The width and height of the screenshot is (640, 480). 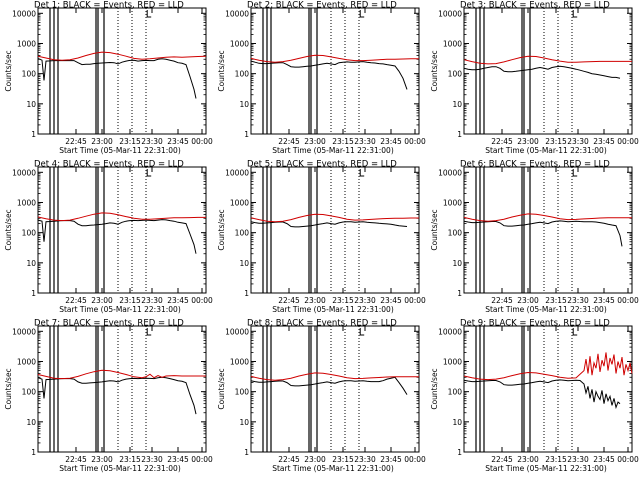 What do you see at coordinates (322, 165) in the screenshot?
I see `chart-title: Det 5: BLACK = Events, RED = LLD` at bounding box center [322, 165].